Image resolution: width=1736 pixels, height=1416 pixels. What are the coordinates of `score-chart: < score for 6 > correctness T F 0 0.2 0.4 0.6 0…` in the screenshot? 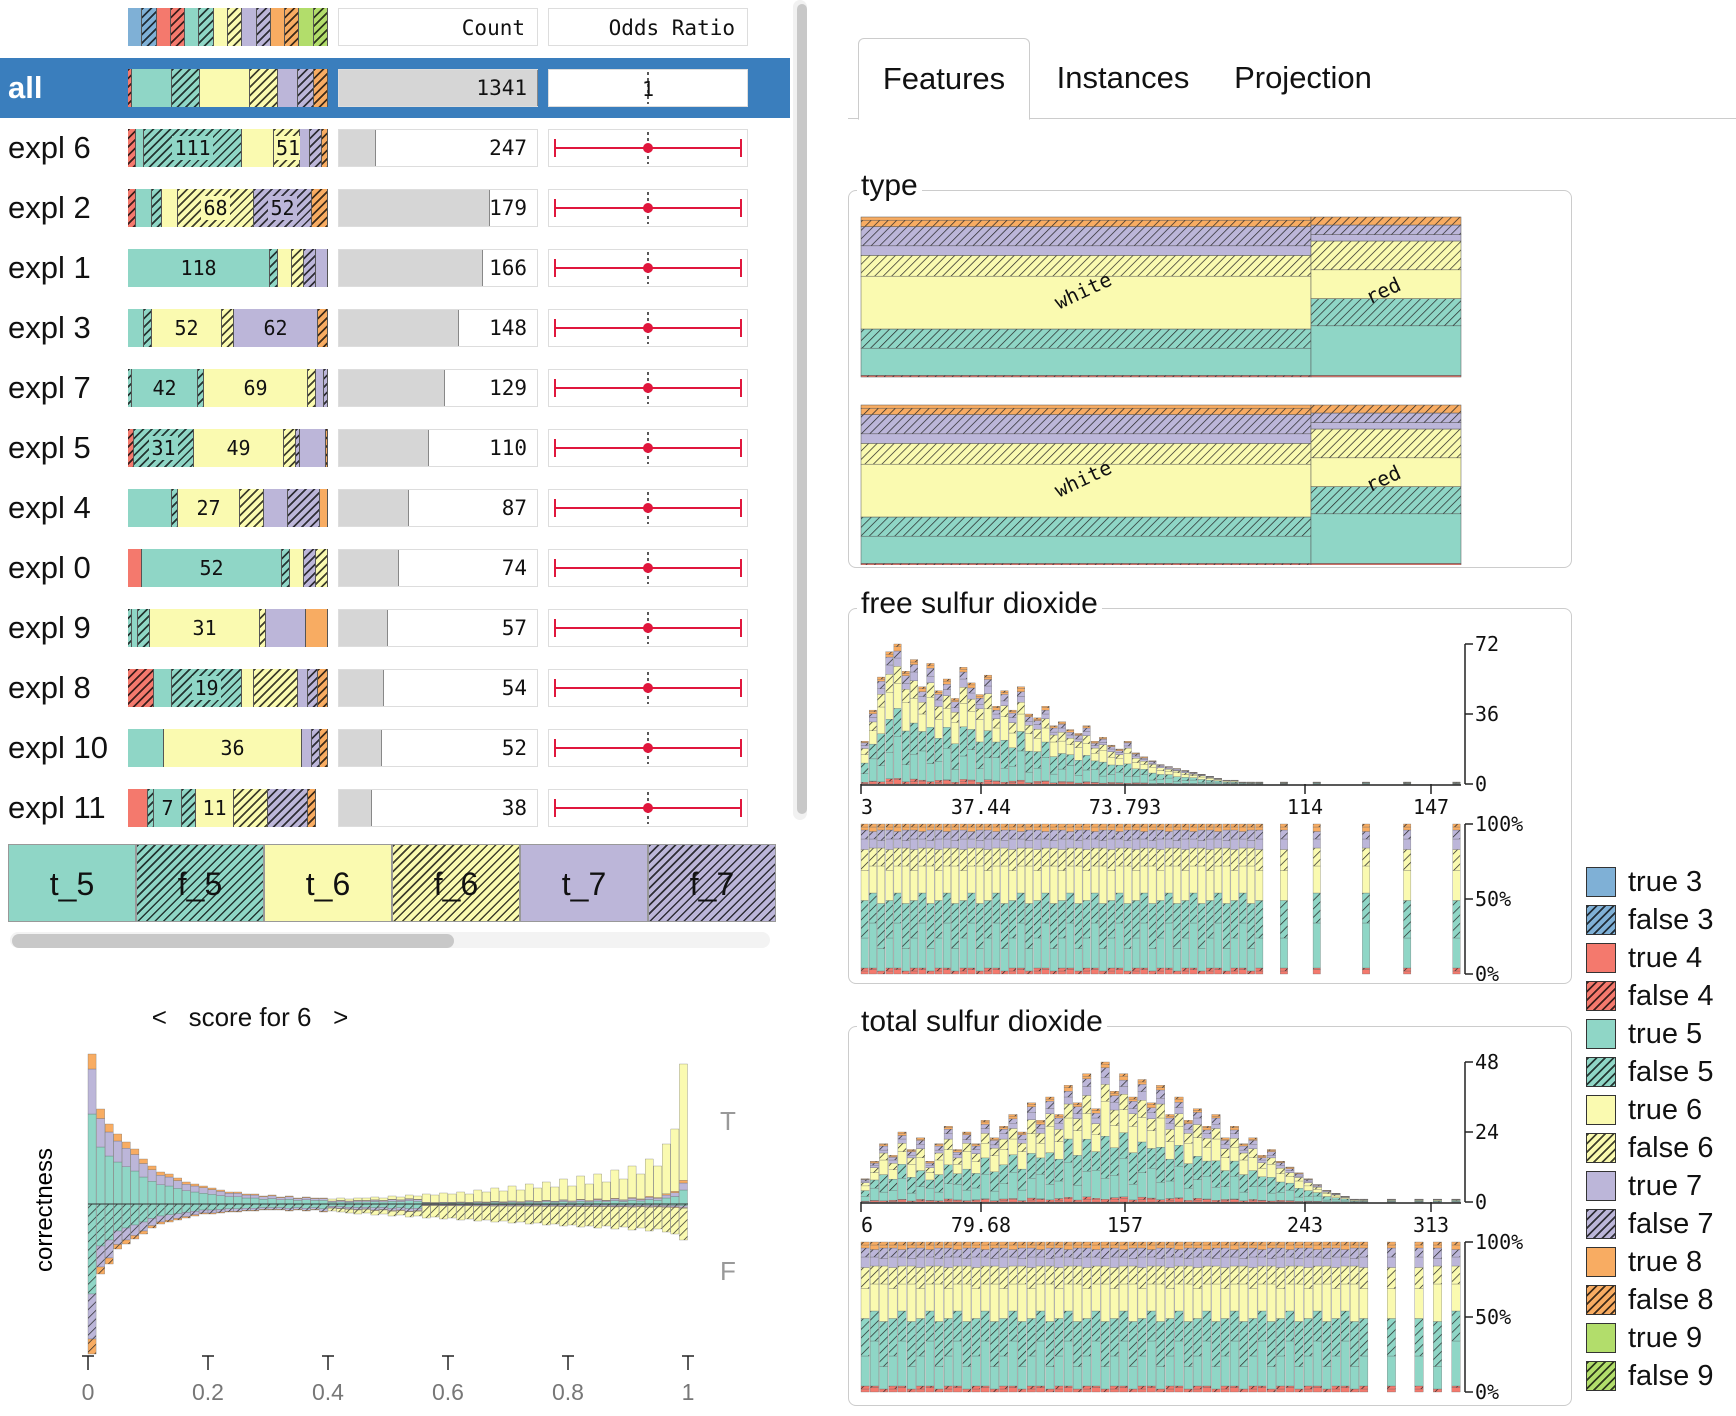 It's located at (395, 1203).